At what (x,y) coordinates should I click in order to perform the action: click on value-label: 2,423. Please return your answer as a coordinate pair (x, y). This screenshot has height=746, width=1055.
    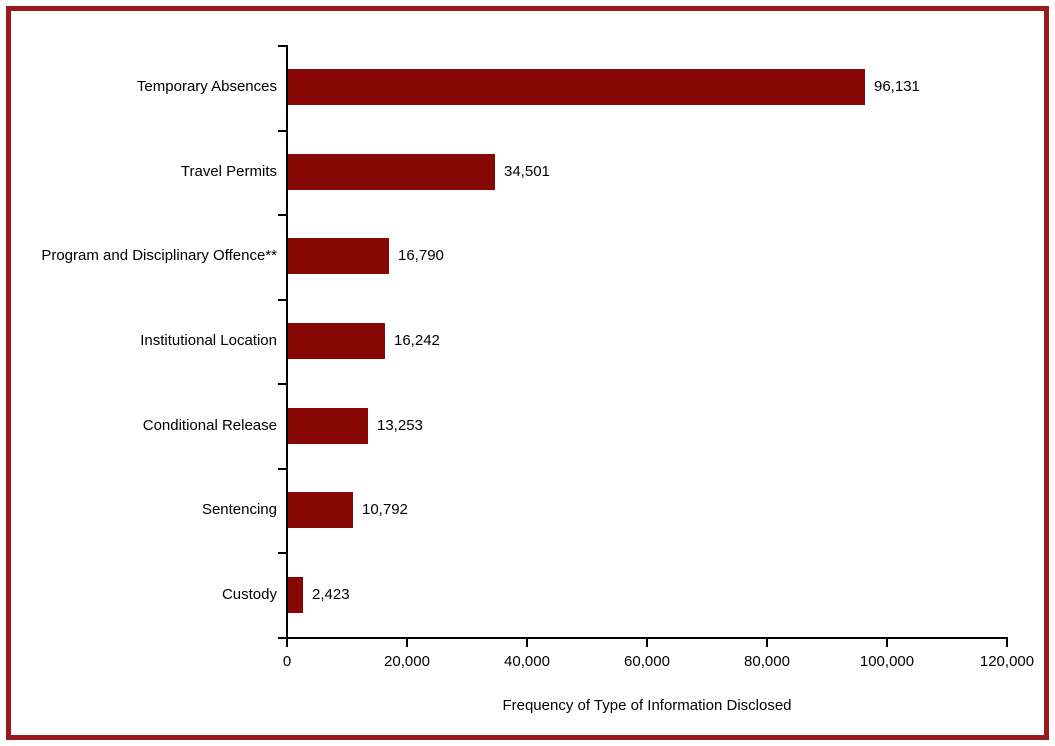
    Looking at the image, I should click on (331, 594).